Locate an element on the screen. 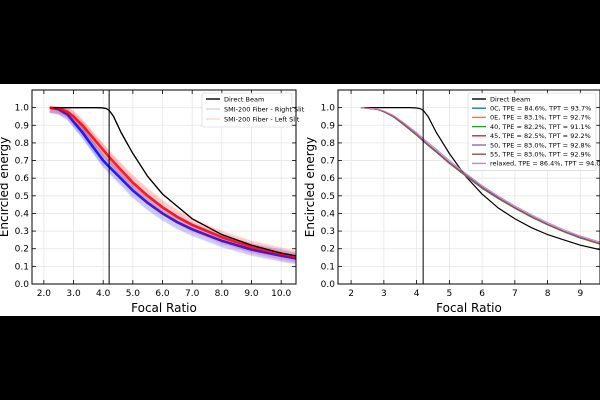 This screenshot has height=400, width=600. x-tick-label: 4.0 is located at coordinates (103, 294).